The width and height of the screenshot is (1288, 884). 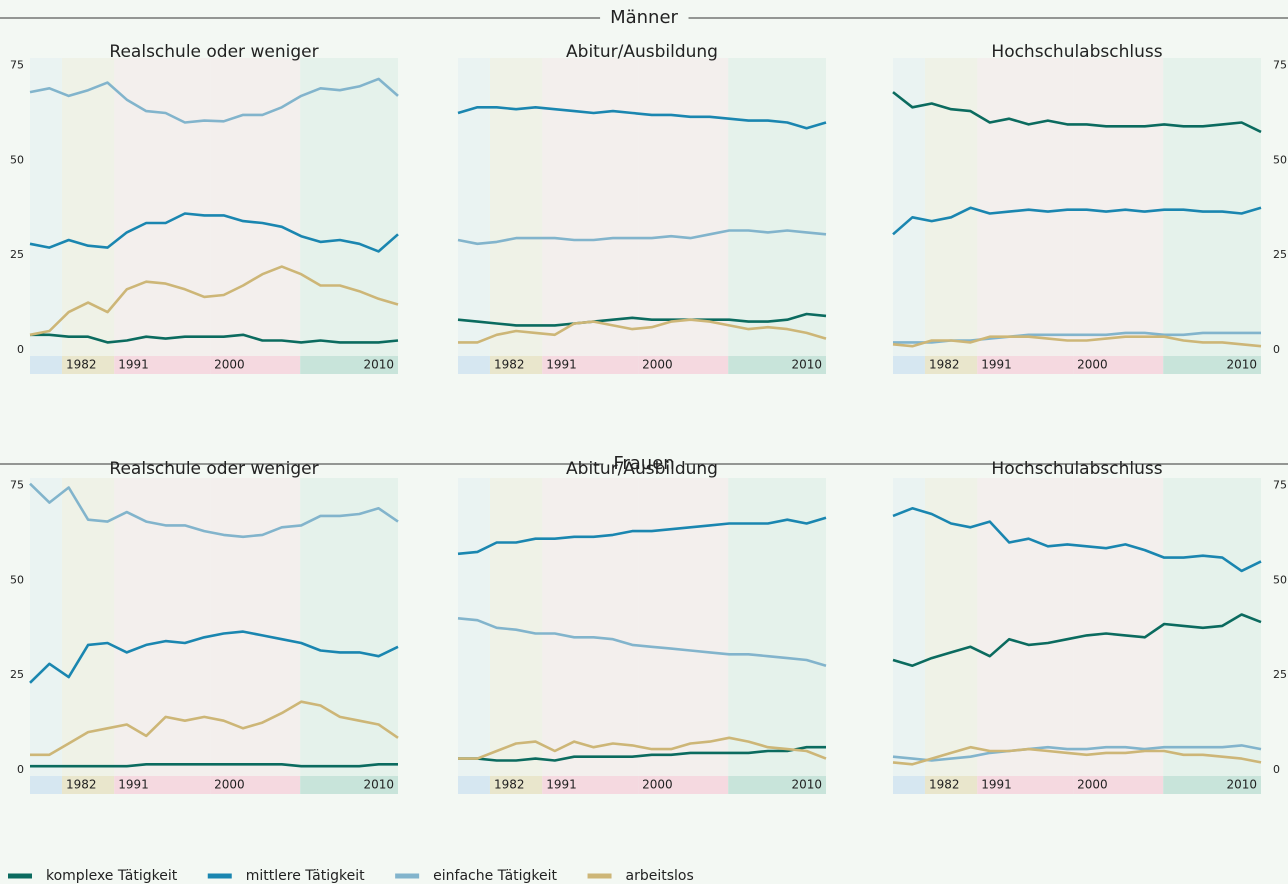 I want to click on panel-title: Hochschulabschluss, so click(x=1076, y=469).